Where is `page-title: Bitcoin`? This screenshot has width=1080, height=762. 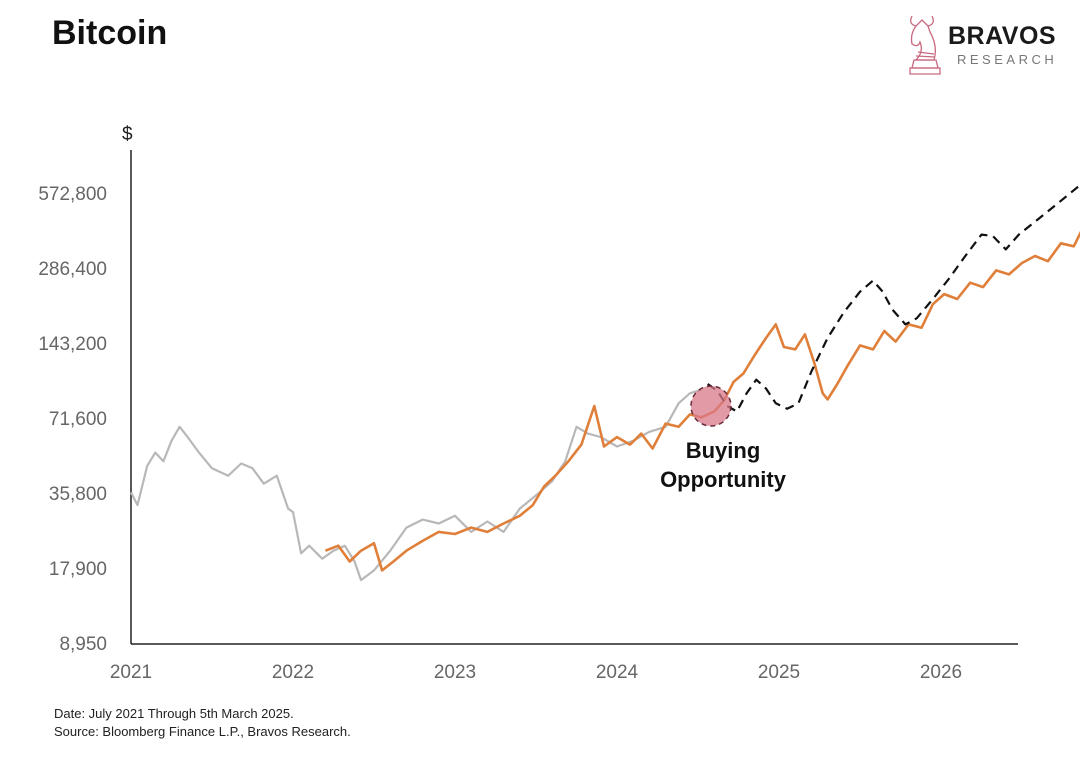
page-title: Bitcoin is located at coordinates (110, 33).